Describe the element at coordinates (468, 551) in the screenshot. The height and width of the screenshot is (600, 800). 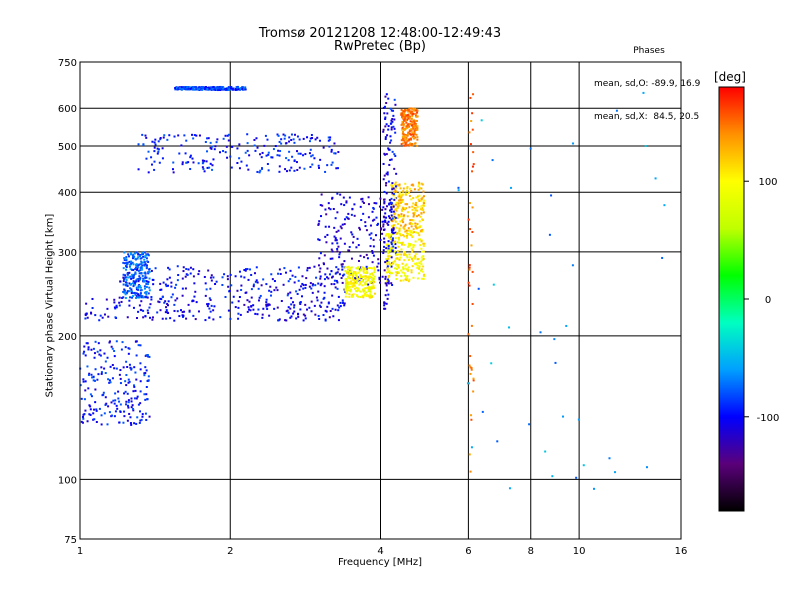
I see `x-tick-label: 6` at that location.